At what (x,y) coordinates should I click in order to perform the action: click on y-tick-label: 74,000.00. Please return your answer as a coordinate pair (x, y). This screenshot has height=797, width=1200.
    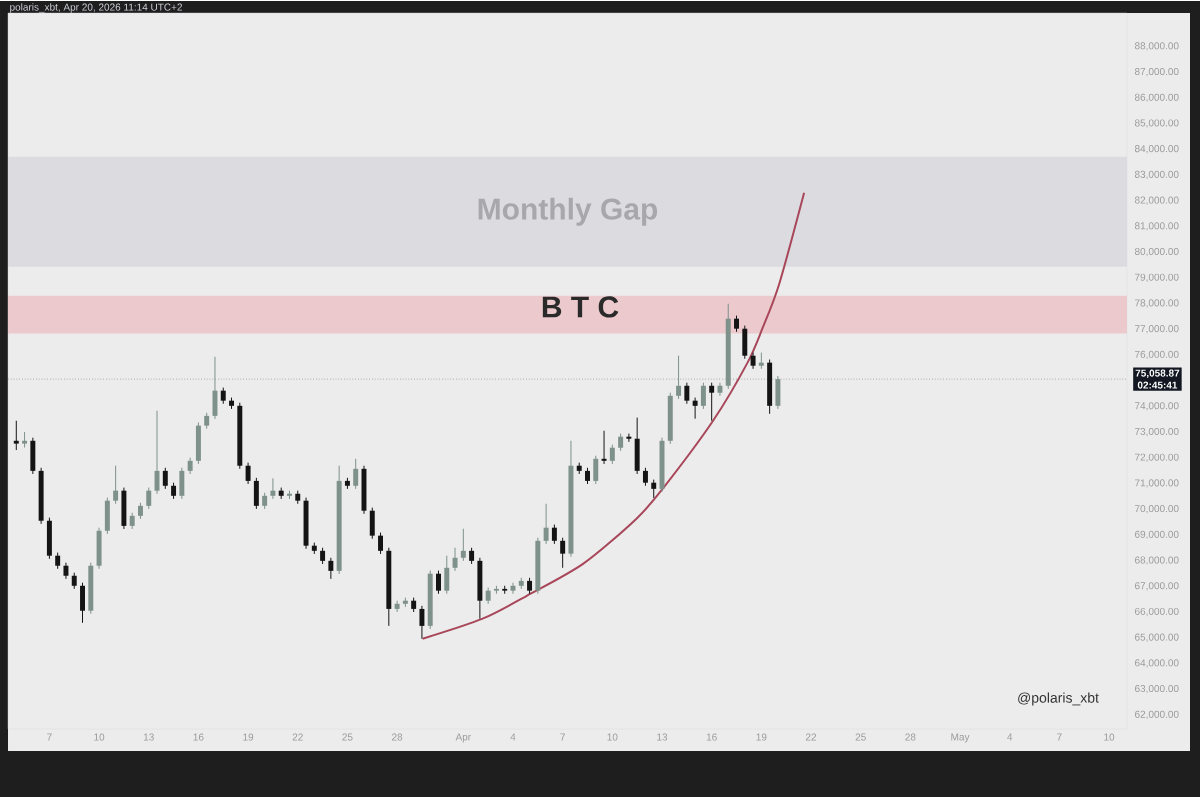
    Looking at the image, I should click on (1157, 406).